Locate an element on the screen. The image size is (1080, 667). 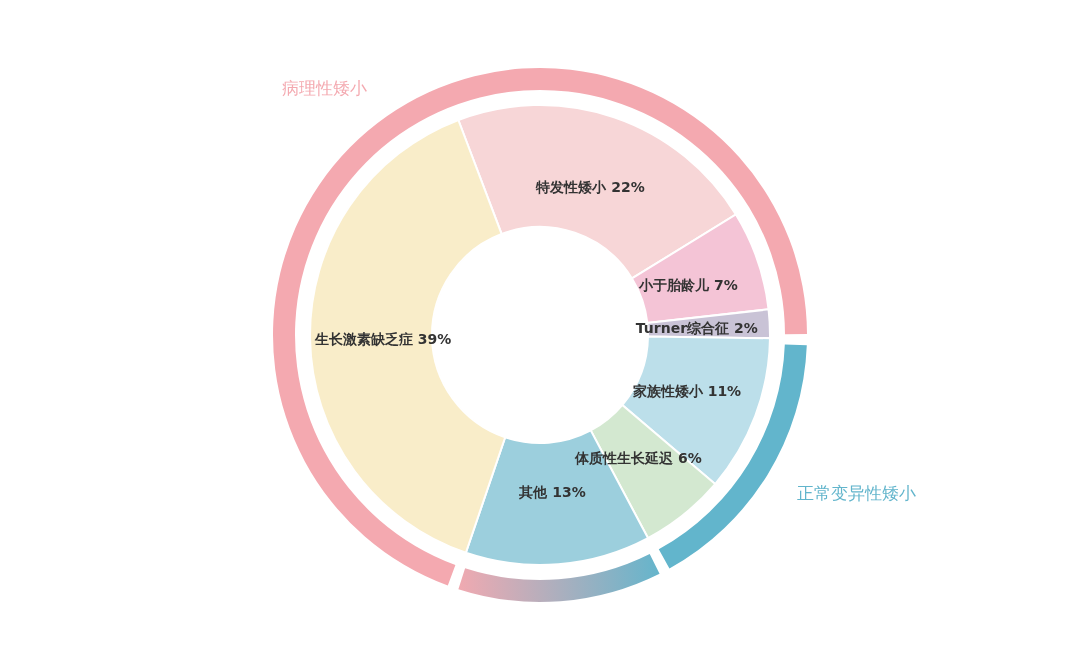
slice-label: Turner综合征 2% is located at coordinates (696, 328).